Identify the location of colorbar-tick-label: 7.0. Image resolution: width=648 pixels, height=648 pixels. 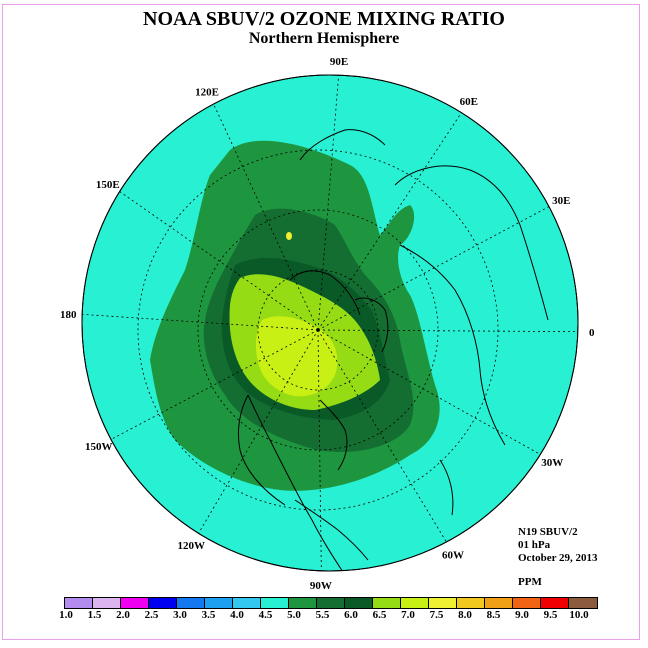
(408, 615).